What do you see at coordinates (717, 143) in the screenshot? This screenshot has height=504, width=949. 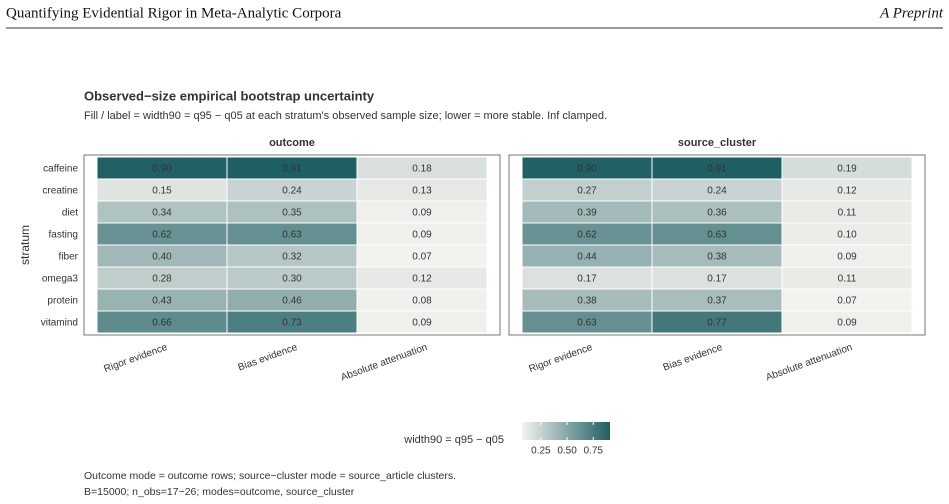 I see `panel-strip: source_cluster` at bounding box center [717, 143].